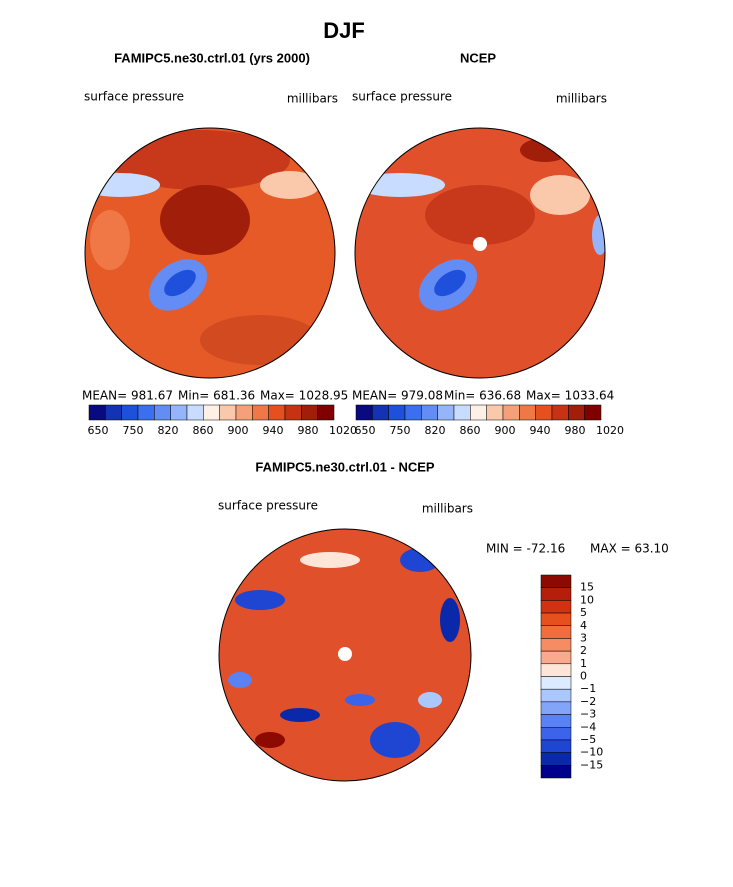 The height and width of the screenshot is (887, 733). What do you see at coordinates (583, 612) in the screenshot?
I see `colorbar-label: 5` at bounding box center [583, 612].